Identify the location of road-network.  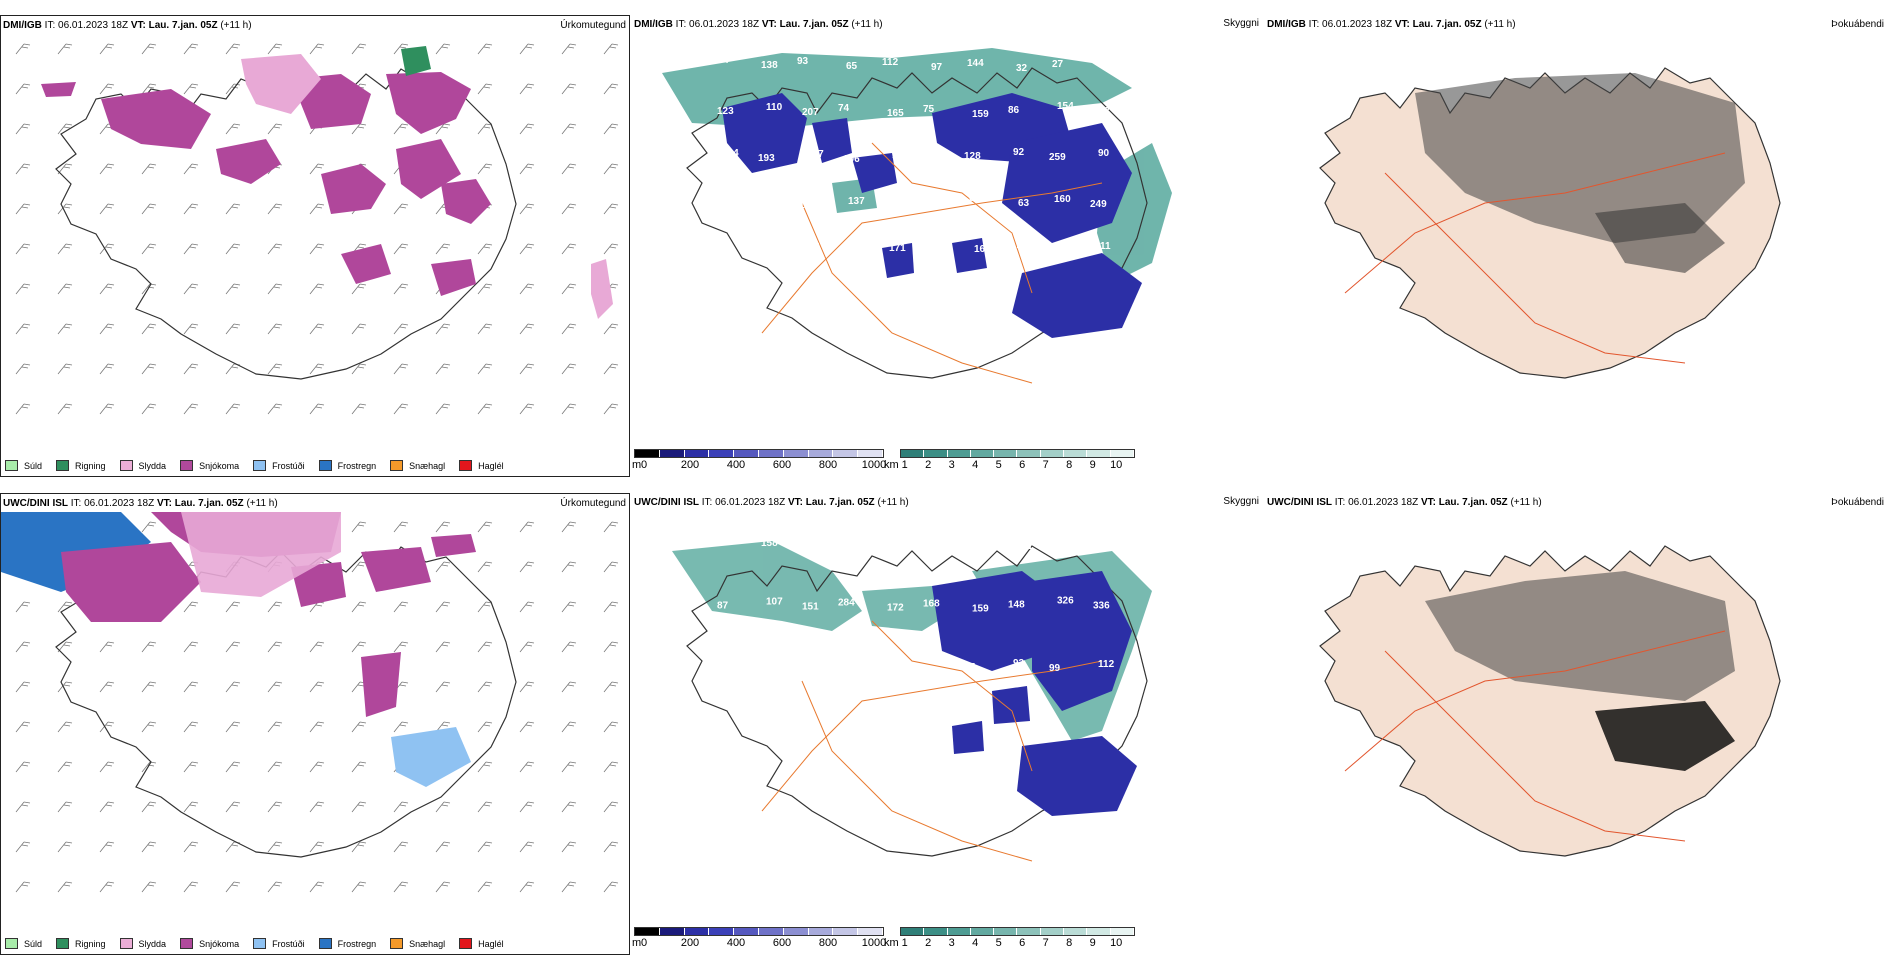
(932, 263).